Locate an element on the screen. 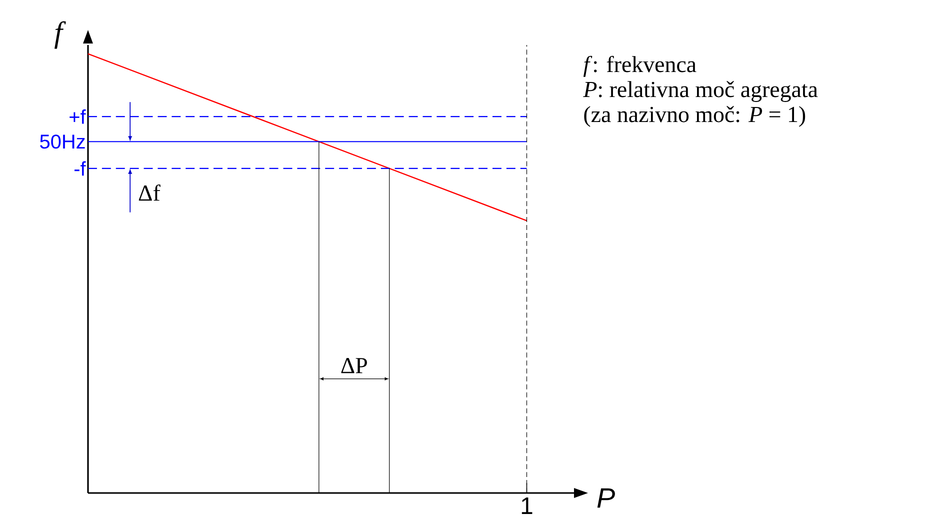 The image size is (949, 527). ref-line-label: -f is located at coordinates (80, 168).